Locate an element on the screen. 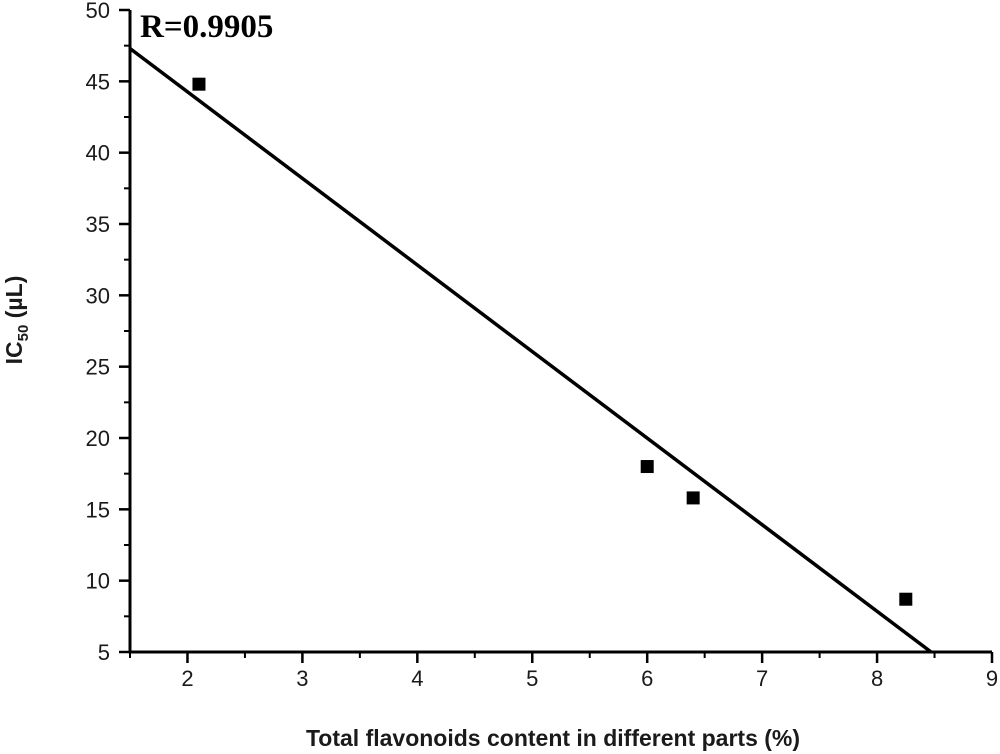 The height and width of the screenshot is (754, 1000). y-tick-label: 45 is located at coordinates (98, 81).